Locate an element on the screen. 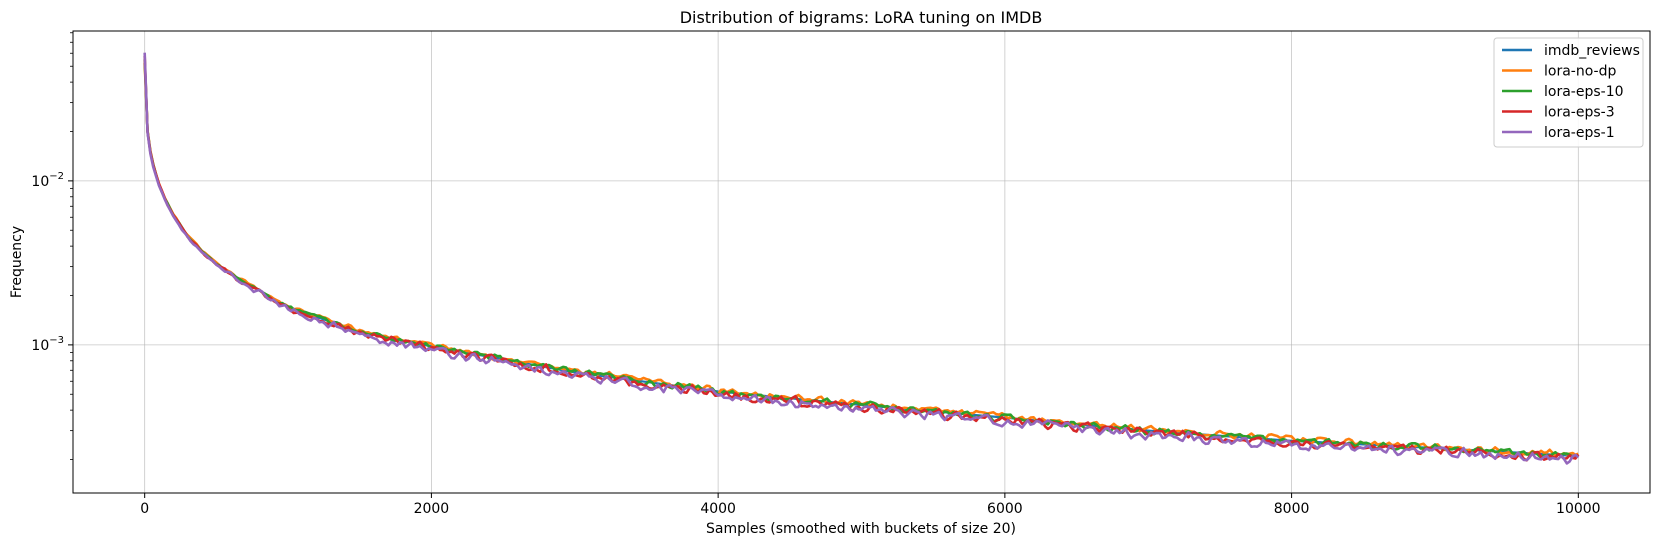  x-tick-label: 10000 is located at coordinates (1578, 509).